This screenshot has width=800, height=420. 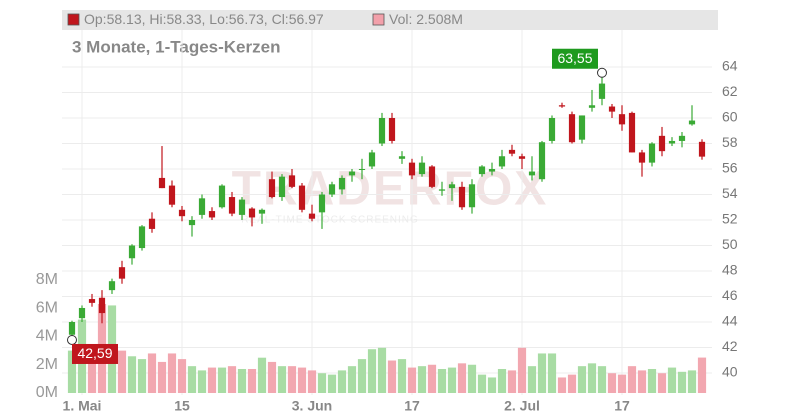 I want to click on y-tick-label: 58, so click(x=730, y=142).